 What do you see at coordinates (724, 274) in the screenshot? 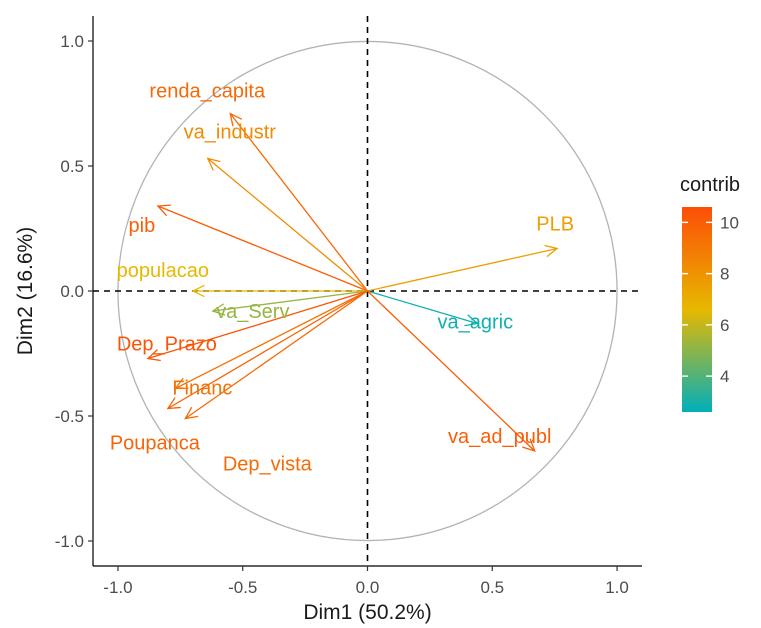
I see `legend-tick-label: 8` at bounding box center [724, 274].